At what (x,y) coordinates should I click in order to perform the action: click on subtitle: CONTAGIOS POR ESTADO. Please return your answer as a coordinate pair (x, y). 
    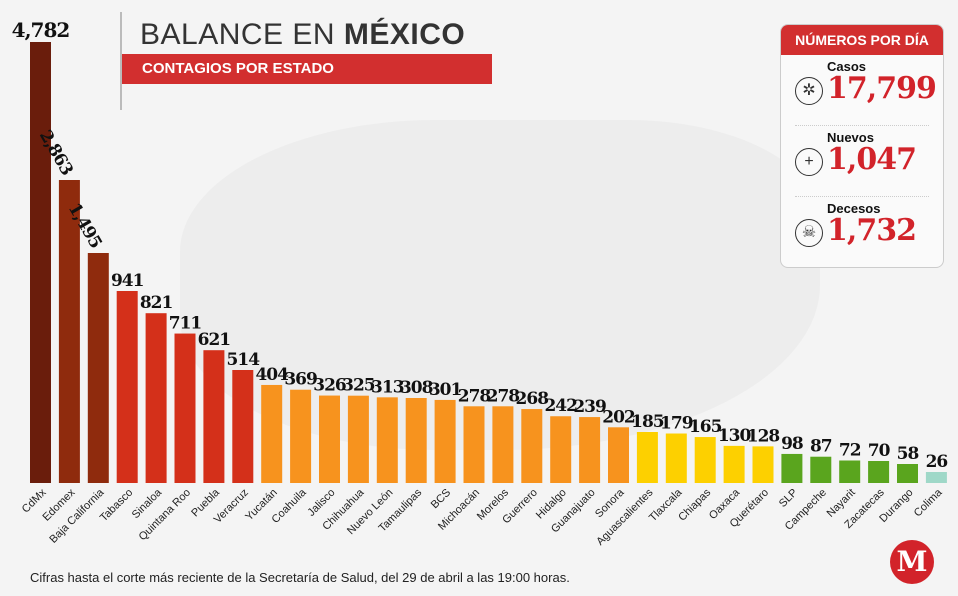
    Looking at the image, I should click on (307, 69).